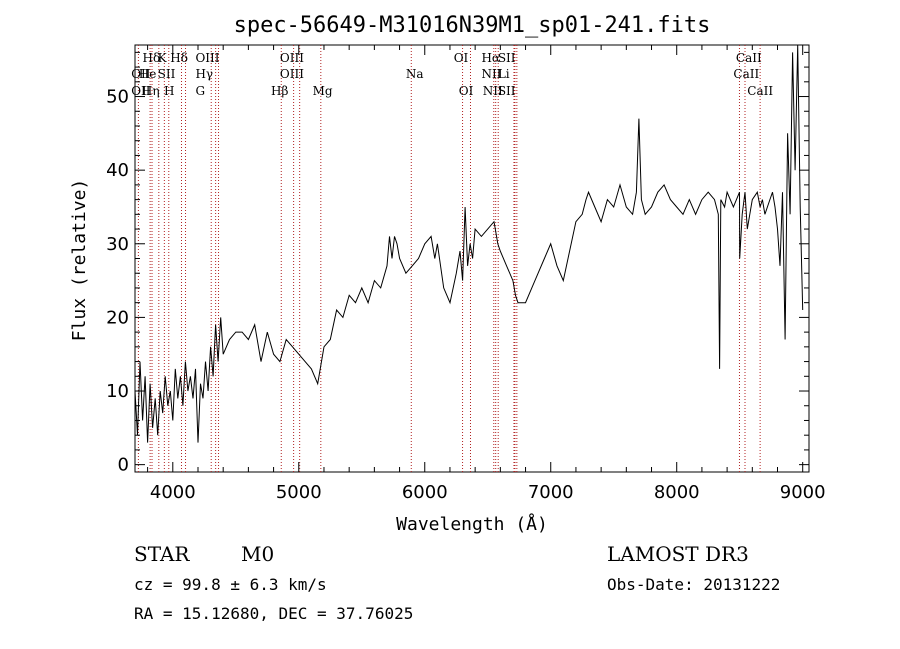 The width and height of the screenshot is (900, 649). Describe the element at coordinates (123, 465) in the screenshot. I see `y-tick-label: 0` at that location.